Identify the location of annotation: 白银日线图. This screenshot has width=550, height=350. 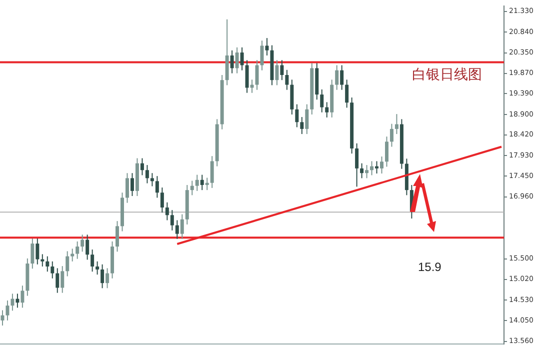
(447, 75).